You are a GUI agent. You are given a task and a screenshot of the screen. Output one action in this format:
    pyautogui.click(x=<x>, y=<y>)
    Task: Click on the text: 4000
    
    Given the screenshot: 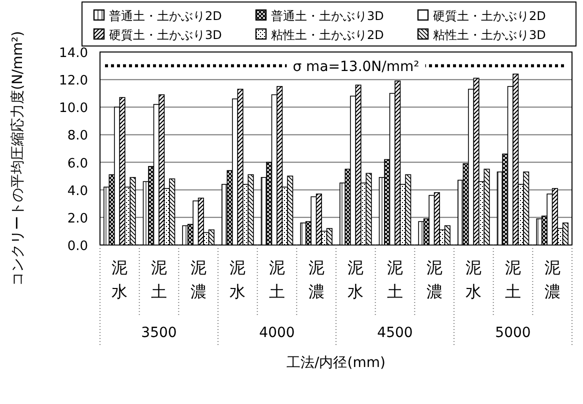 What is the action you would take?
    pyautogui.click(x=277, y=333)
    